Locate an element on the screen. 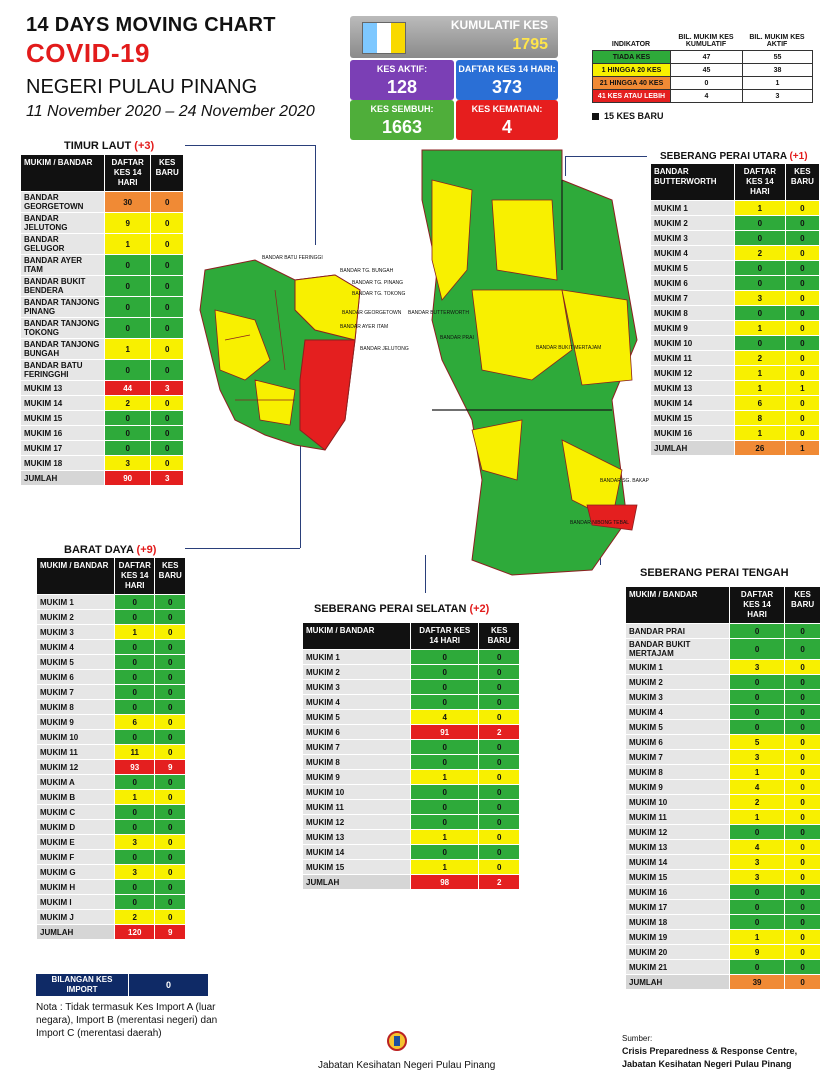 The width and height of the screenshot is (840, 1080). indicator-label: 41 KES ATAU LEBIH is located at coordinates (631, 96).